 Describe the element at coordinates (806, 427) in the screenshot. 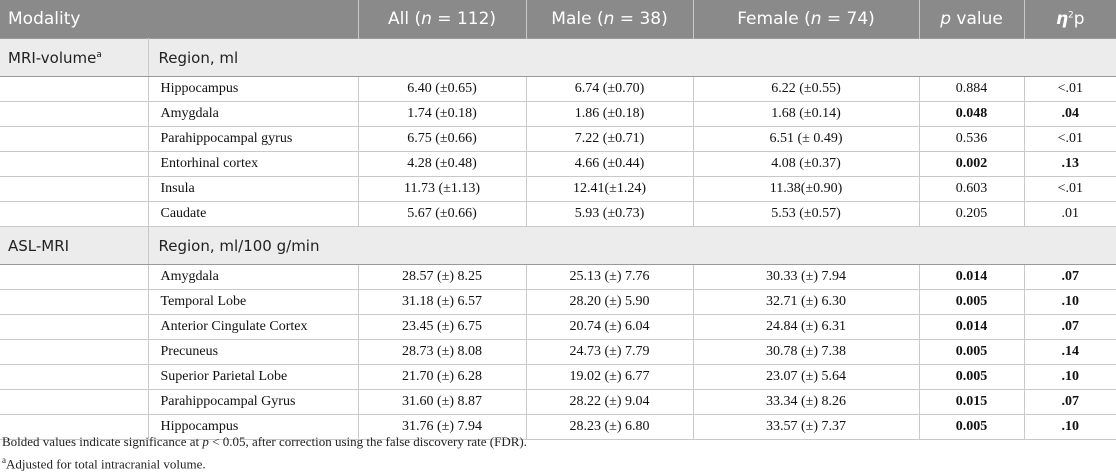

I see `female-value-cell: 33.57 (±) 7.37` at that location.